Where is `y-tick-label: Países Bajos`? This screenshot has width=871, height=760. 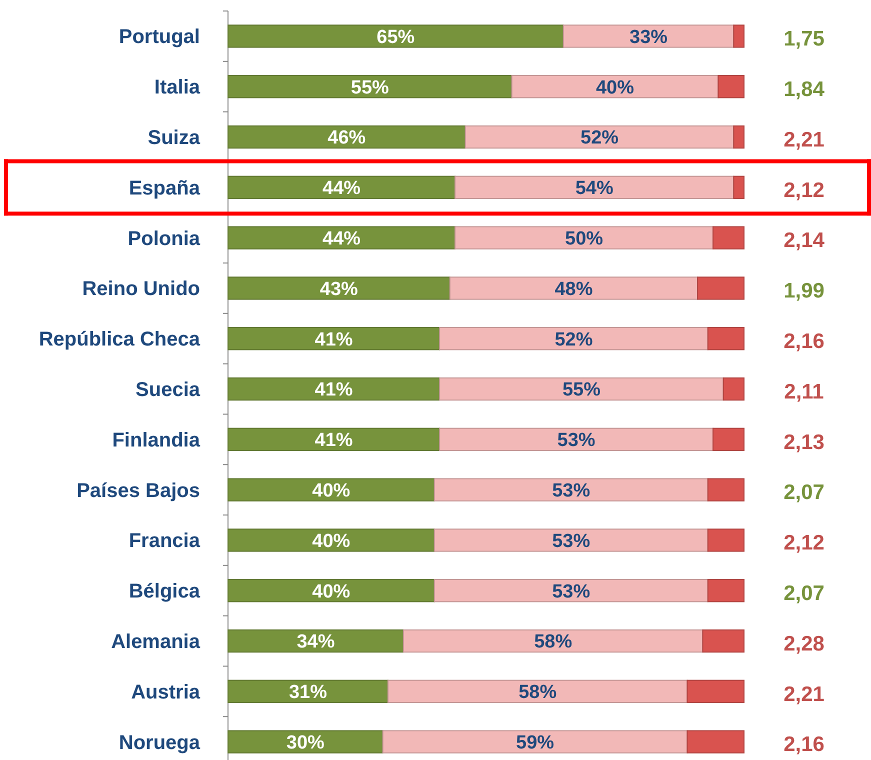 y-tick-label: Países Bajos is located at coordinates (138, 491).